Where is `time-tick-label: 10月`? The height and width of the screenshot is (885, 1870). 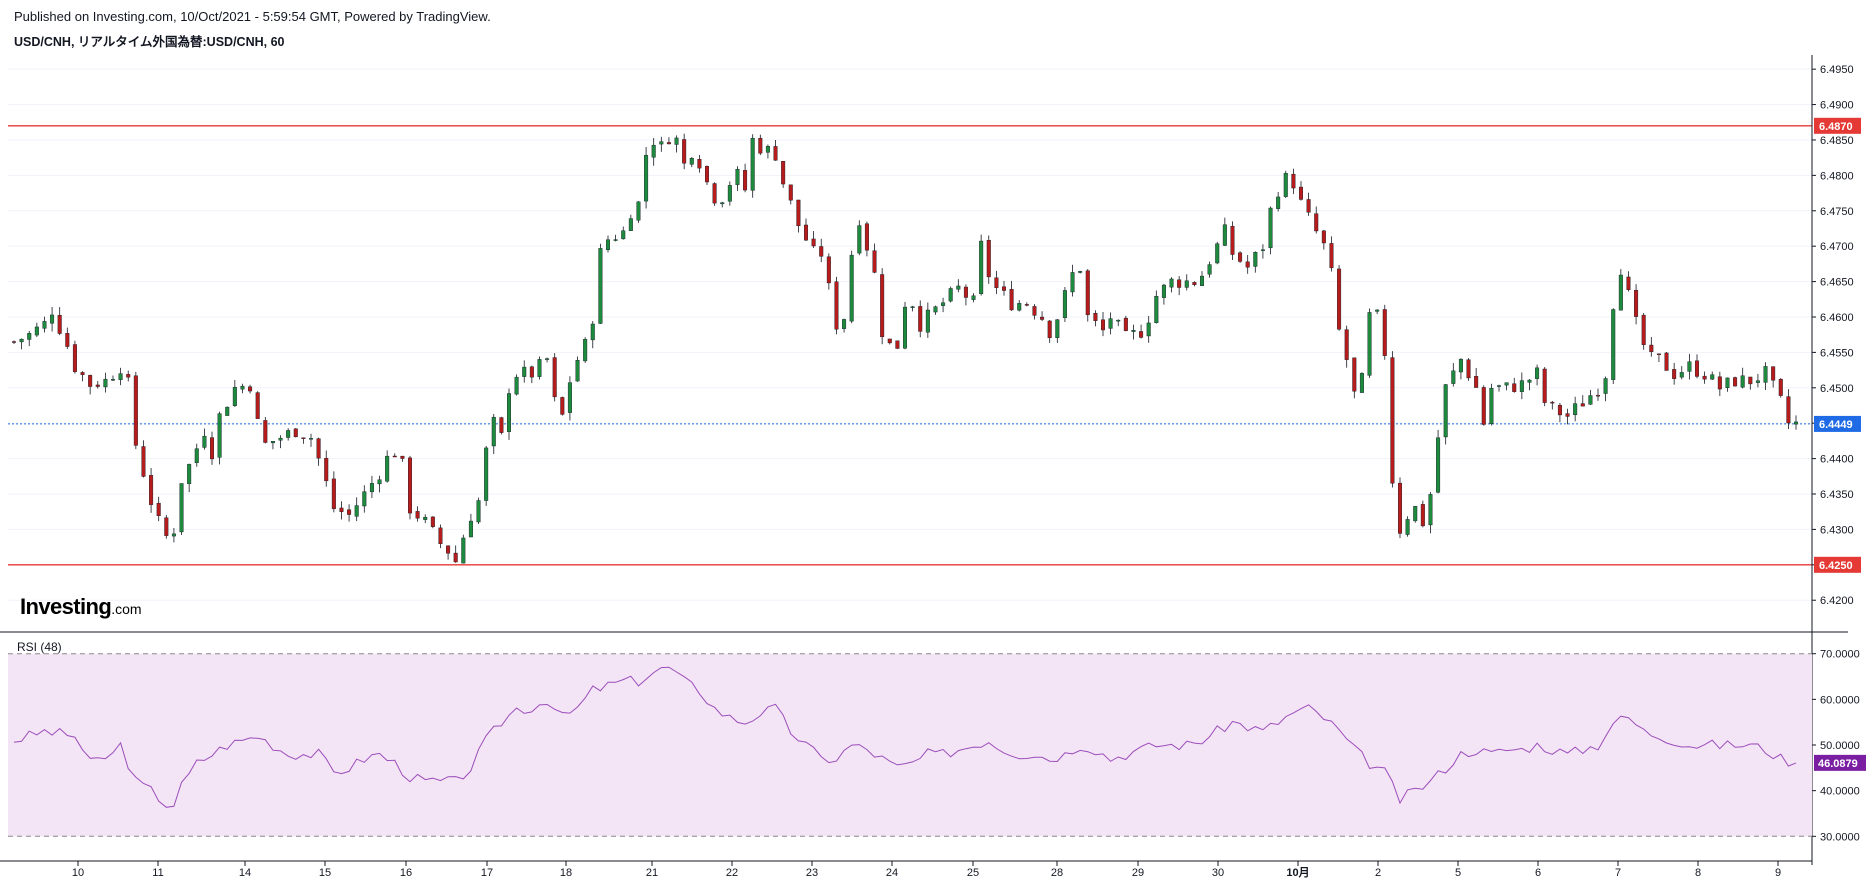 time-tick-label: 10月 is located at coordinates (1297, 872).